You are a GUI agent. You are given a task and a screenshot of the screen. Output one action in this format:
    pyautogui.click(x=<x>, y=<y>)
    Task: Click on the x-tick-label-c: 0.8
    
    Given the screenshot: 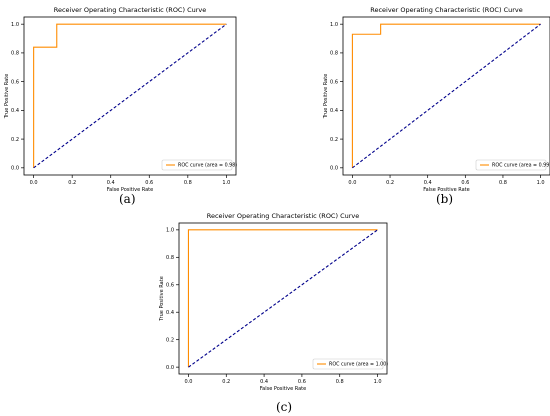 What is the action you would take?
    pyautogui.click(x=340, y=382)
    